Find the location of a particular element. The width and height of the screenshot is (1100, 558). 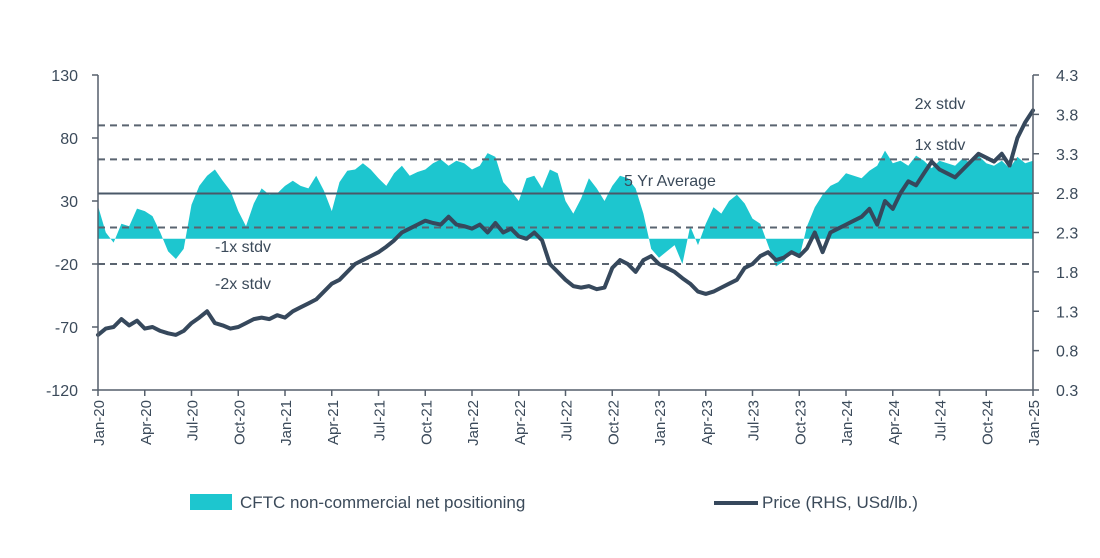

left-tick-label: 30 is located at coordinates (69, 202).